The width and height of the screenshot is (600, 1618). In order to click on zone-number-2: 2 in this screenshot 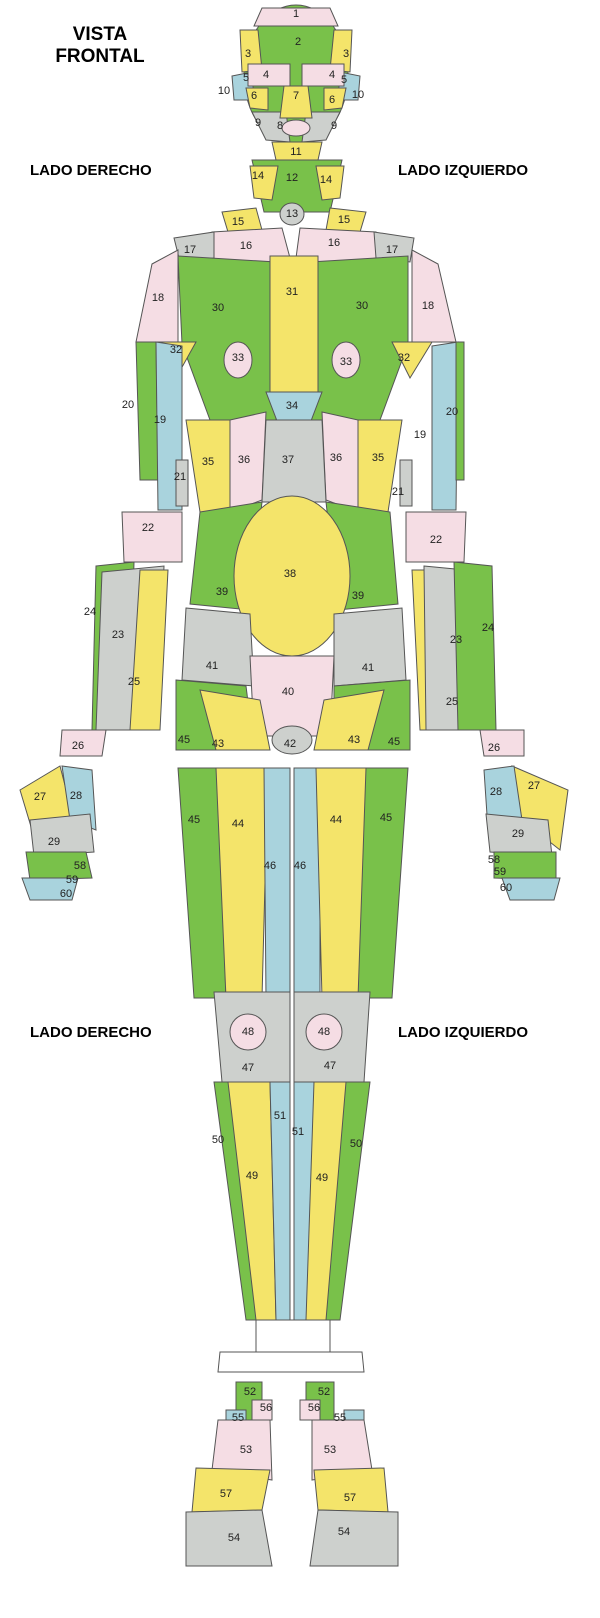, I will do `click(298, 42)`.